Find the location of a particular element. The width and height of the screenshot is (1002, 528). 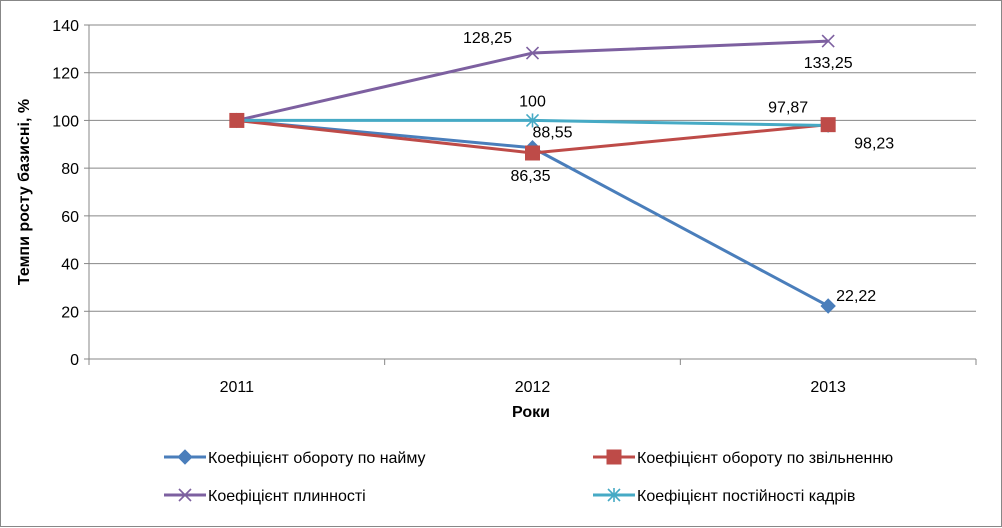

y-tick-label: 0 is located at coordinates (74, 360).